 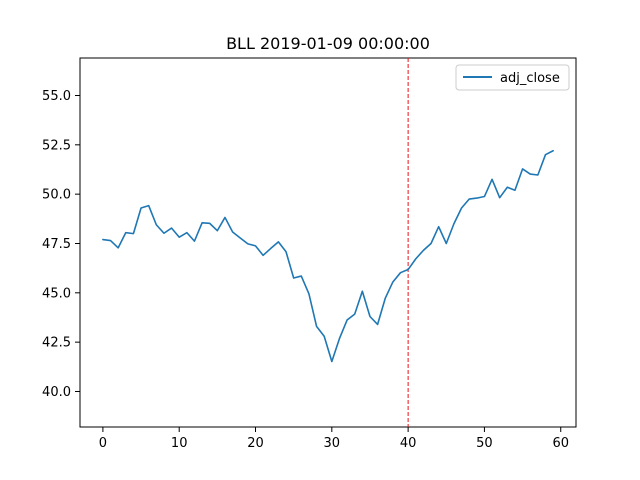 I want to click on y-tick-label: 42.5, so click(x=56, y=343).